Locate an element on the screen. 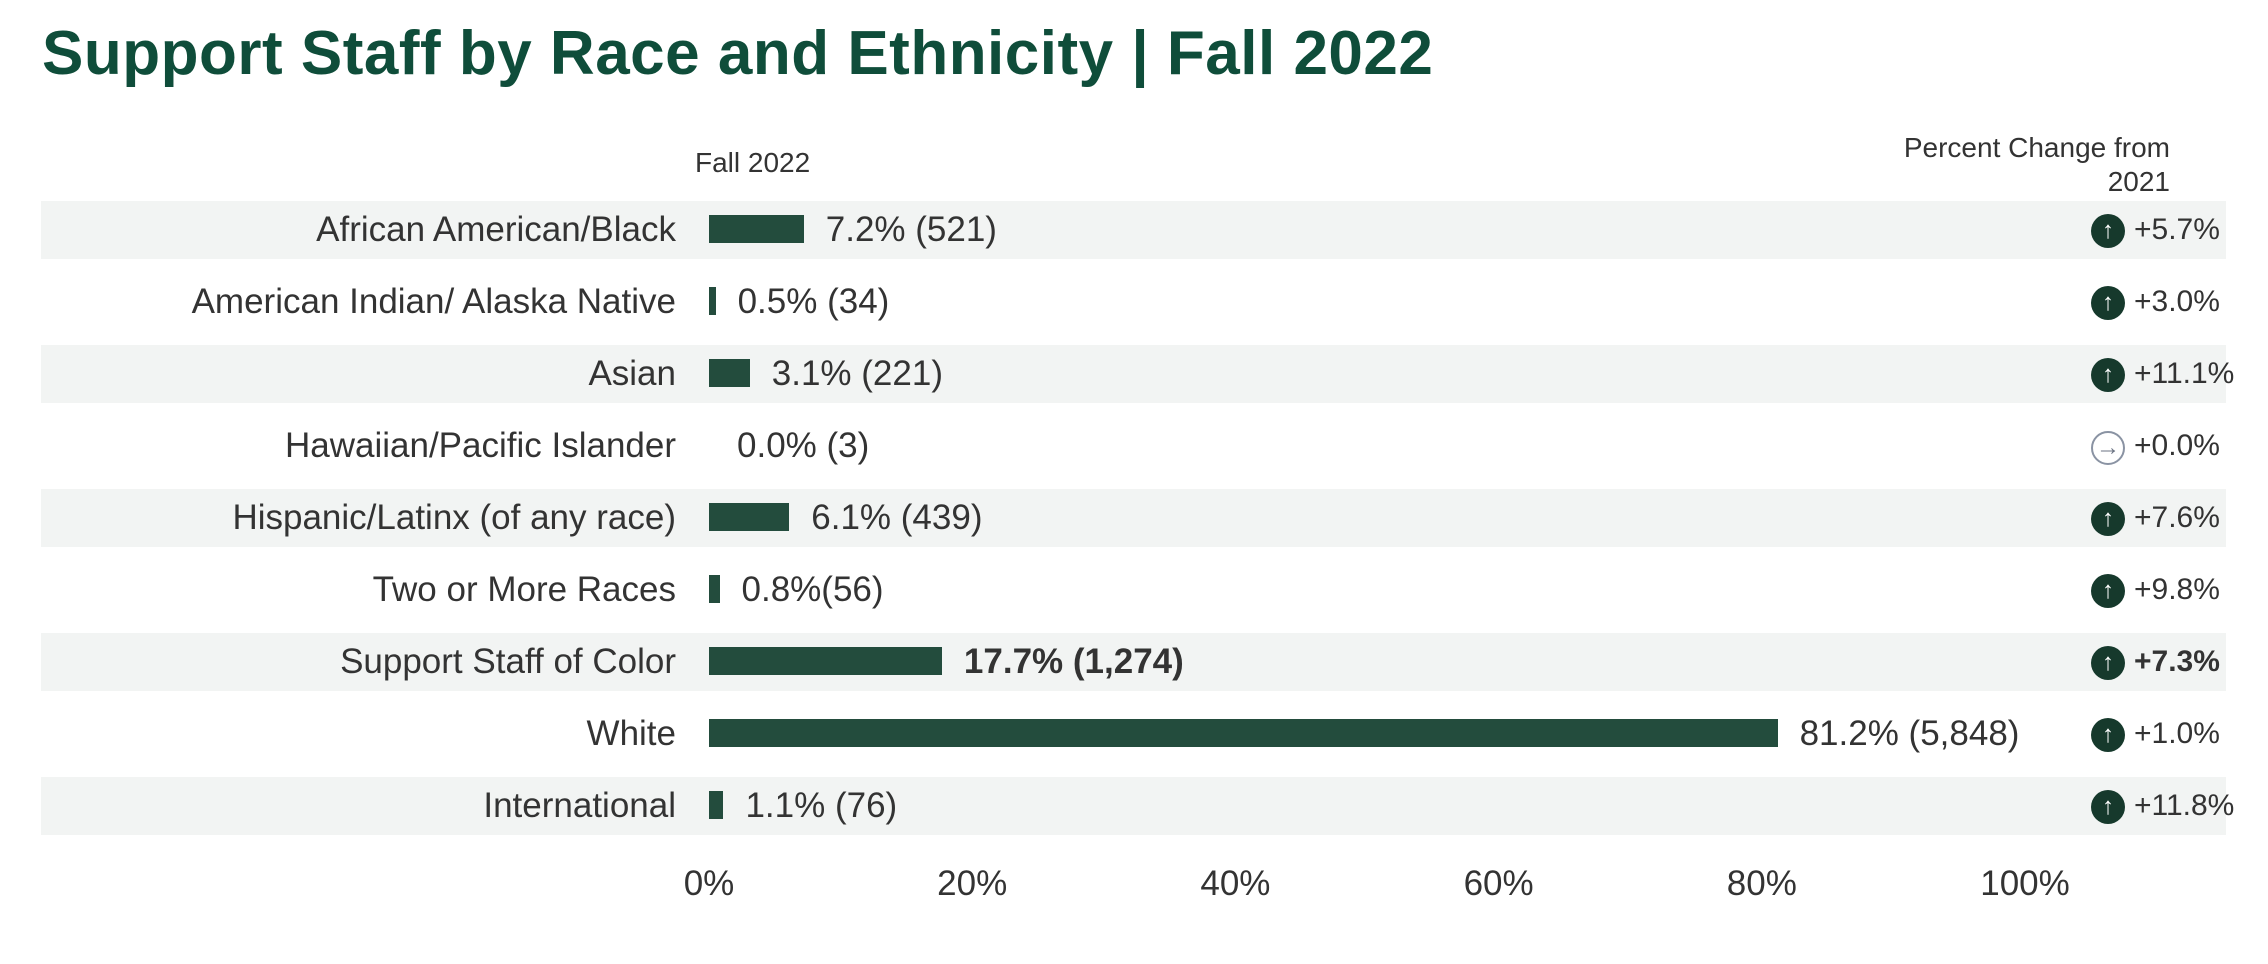  change-column-header: Percent Change from 2021 is located at coordinates (2010, 165).